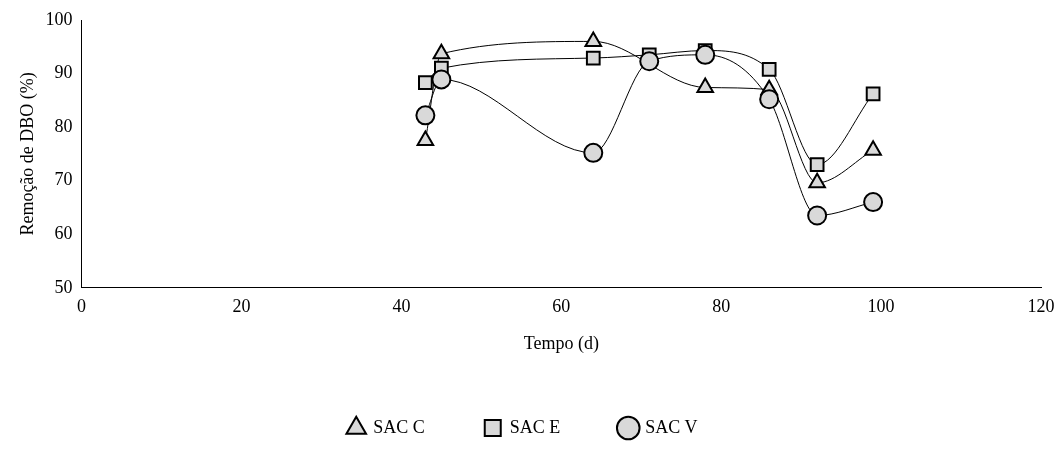  I want to click on y-tick-label: 70, so click(63, 179).